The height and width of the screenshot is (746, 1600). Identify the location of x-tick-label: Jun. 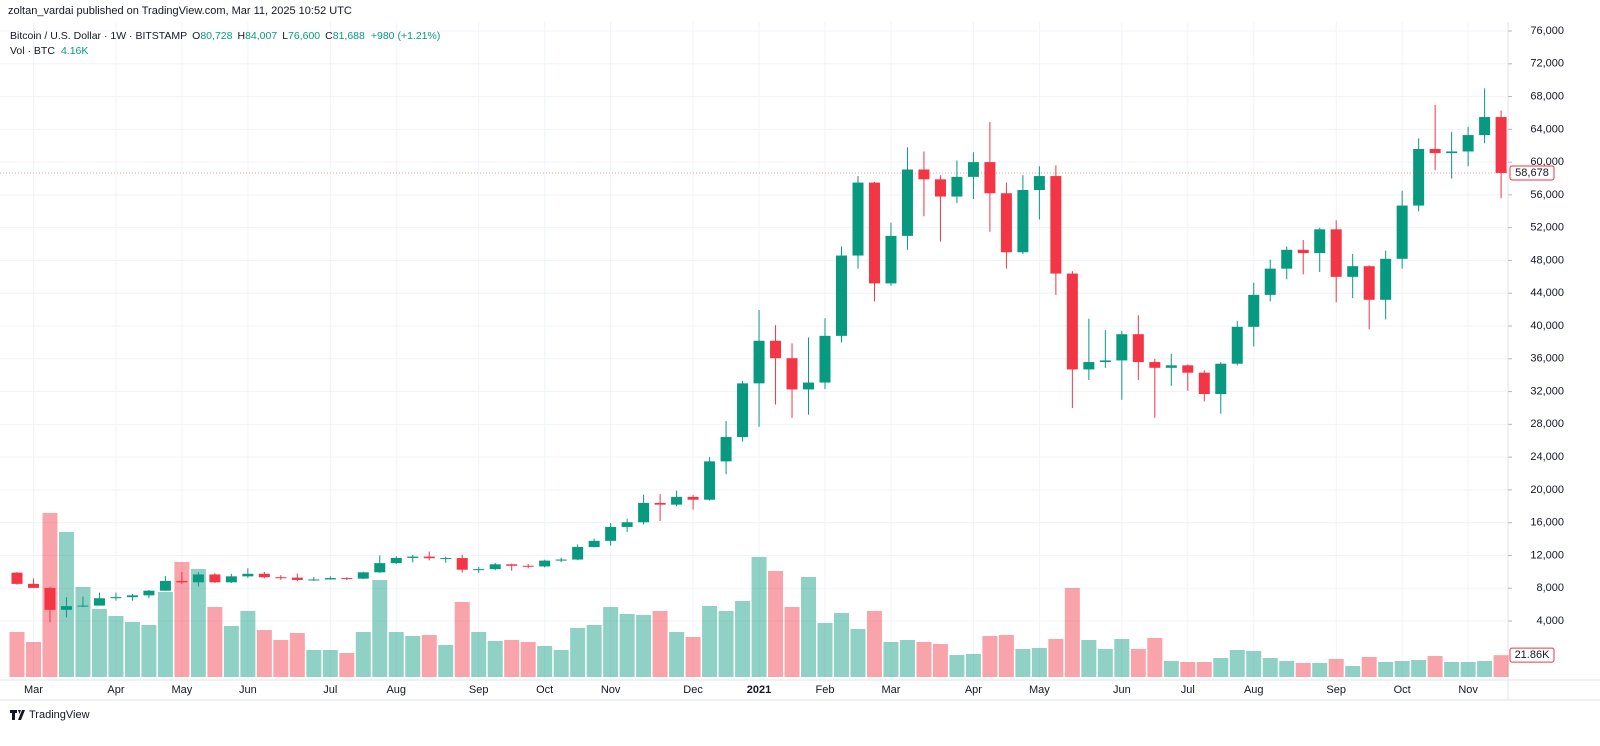
(248, 690).